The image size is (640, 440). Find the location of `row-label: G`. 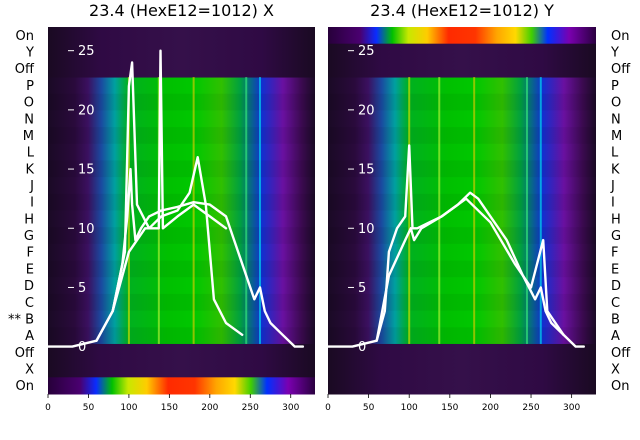

row-label: G is located at coordinates (29, 236).